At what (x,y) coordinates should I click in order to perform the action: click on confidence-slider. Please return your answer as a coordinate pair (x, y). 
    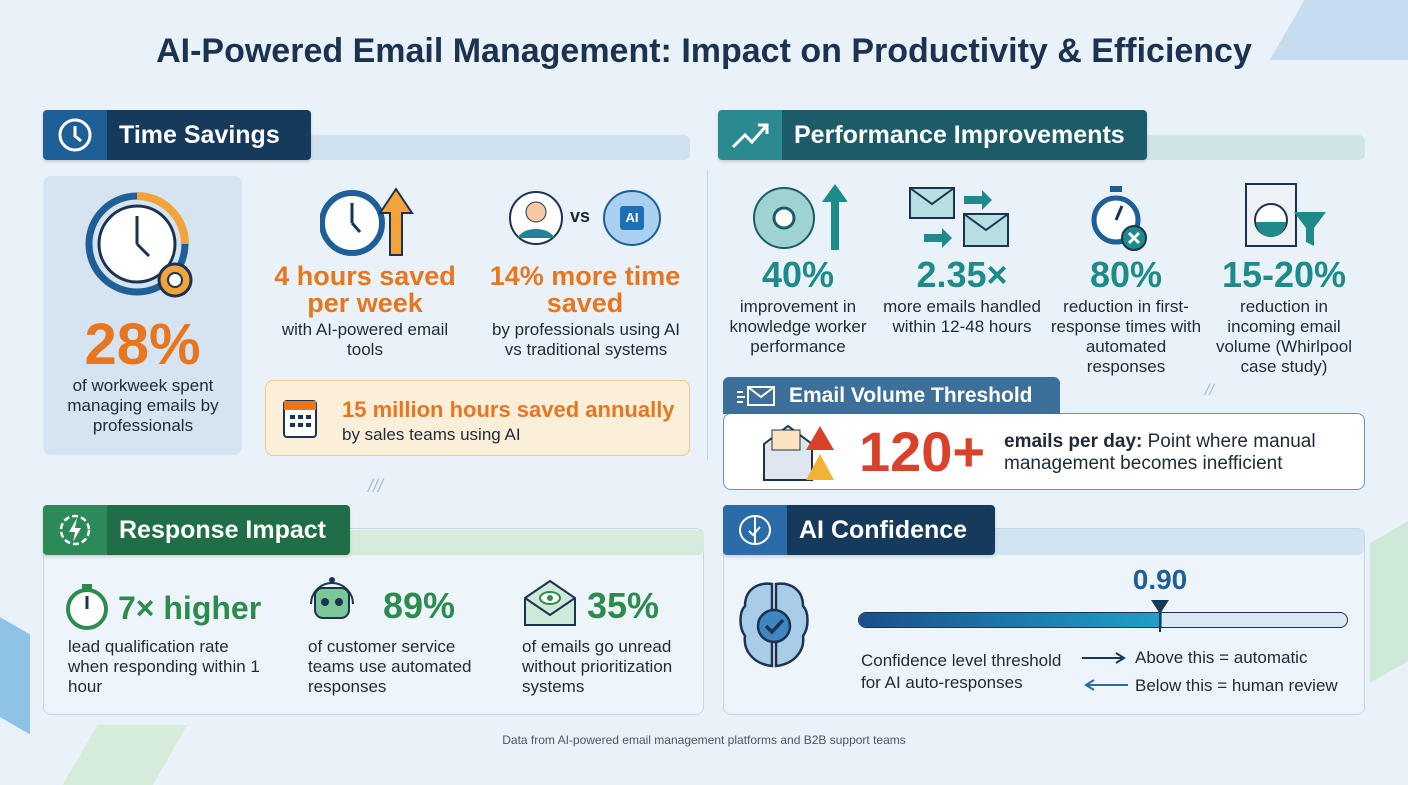
    Looking at the image, I should click on (1103, 620).